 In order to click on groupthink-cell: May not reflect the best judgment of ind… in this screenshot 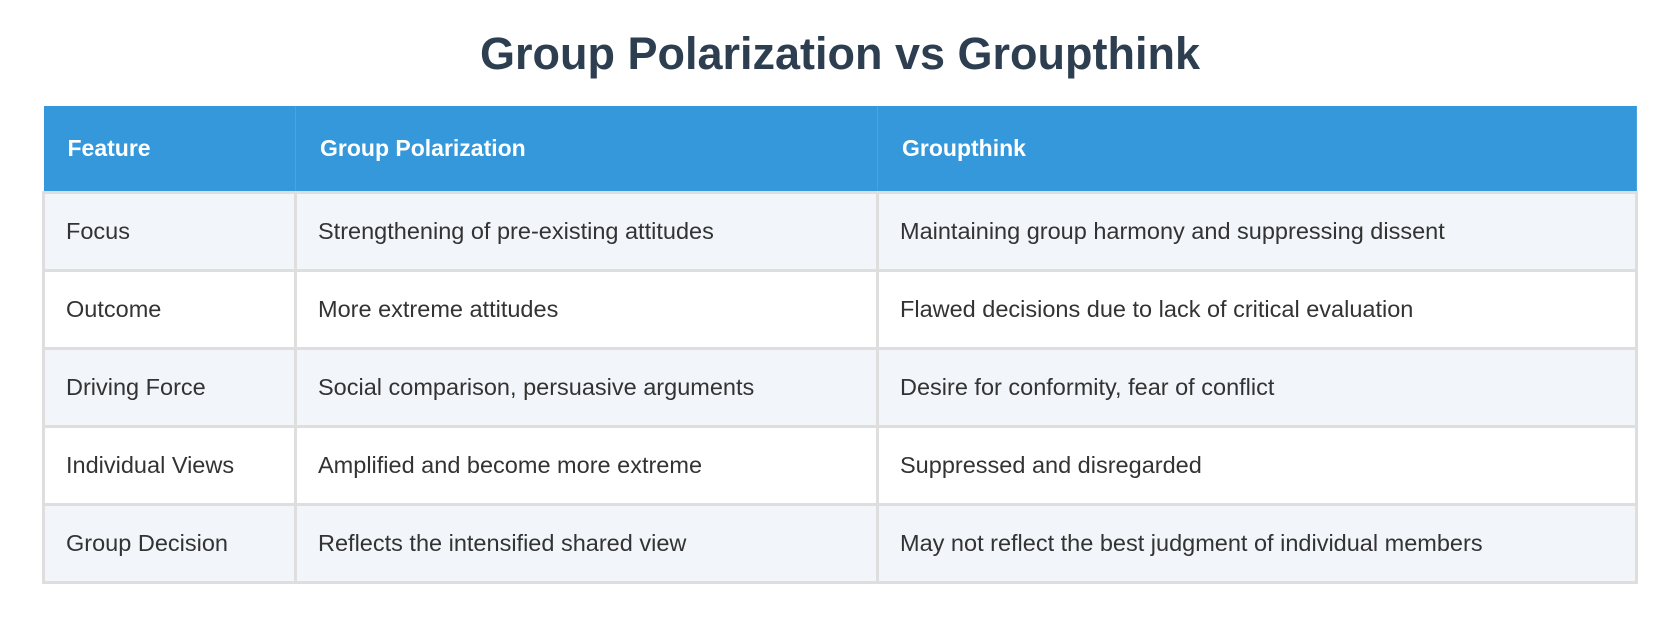, I will do `click(1257, 543)`.